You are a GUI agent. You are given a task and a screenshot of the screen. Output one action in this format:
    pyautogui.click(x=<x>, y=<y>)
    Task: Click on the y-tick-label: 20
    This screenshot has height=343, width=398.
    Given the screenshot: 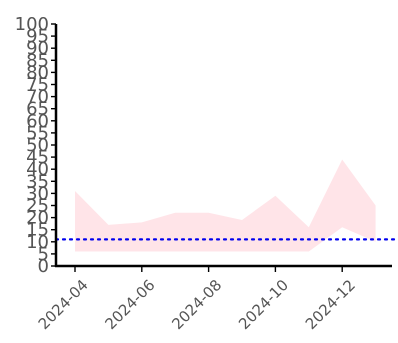 What is the action you would take?
    pyautogui.click(x=37, y=218)
    